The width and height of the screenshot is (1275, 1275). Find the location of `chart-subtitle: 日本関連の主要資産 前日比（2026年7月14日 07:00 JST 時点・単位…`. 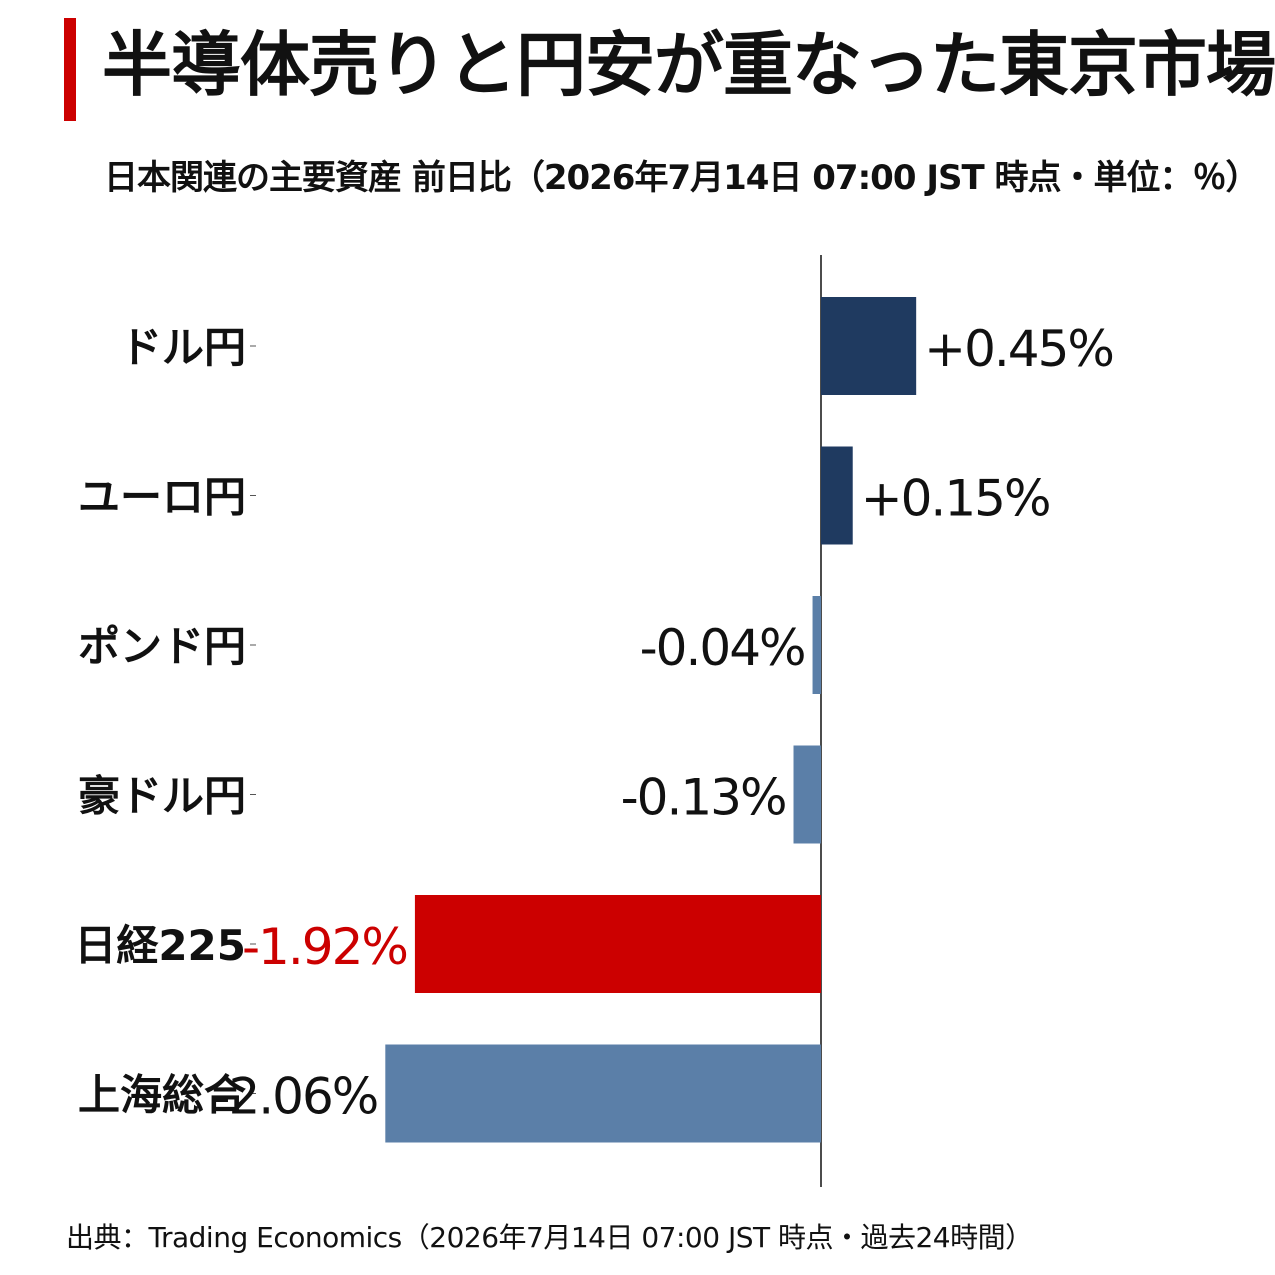

chart-subtitle: 日本関連の主要資産 前日比（2026年7月14日 07:00 JST 時点・単位… is located at coordinates (682, 178).